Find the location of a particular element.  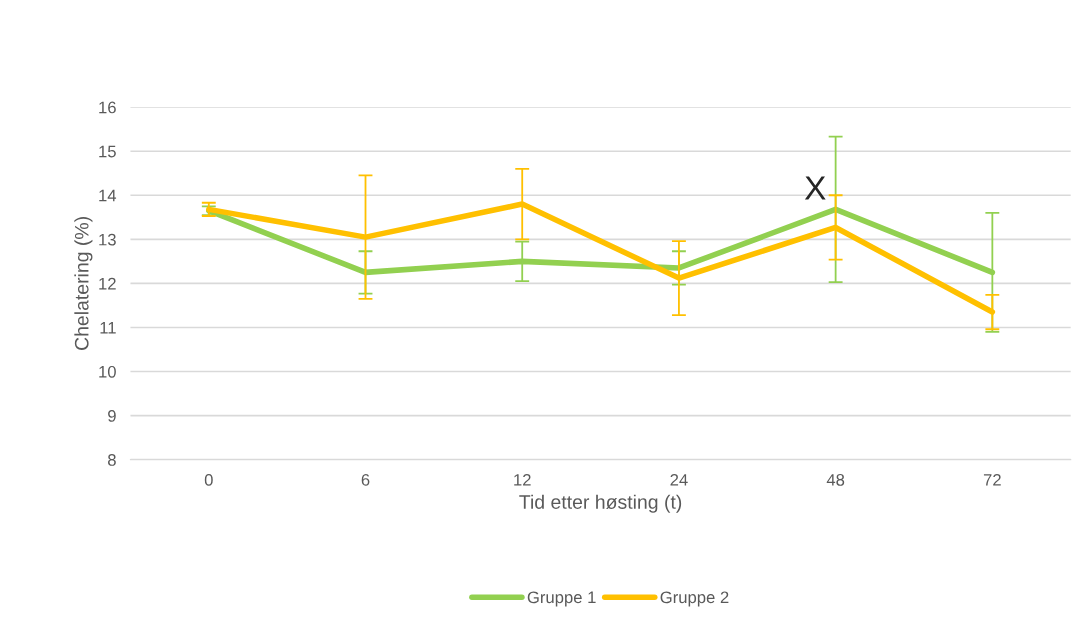

y-tick-label: 14 is located at coordinates (108, 195).